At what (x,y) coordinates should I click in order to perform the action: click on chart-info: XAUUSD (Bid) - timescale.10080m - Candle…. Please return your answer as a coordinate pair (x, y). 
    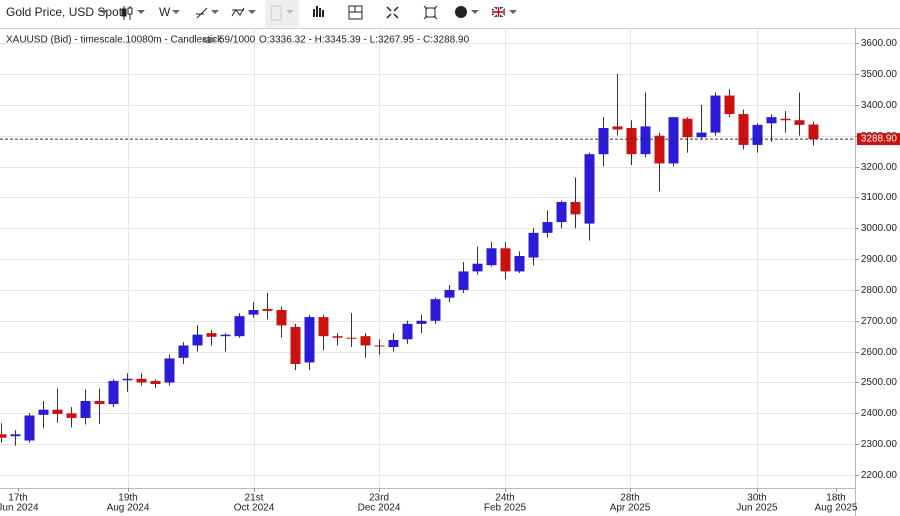
    Looking at the image, I should click on (114, 40).